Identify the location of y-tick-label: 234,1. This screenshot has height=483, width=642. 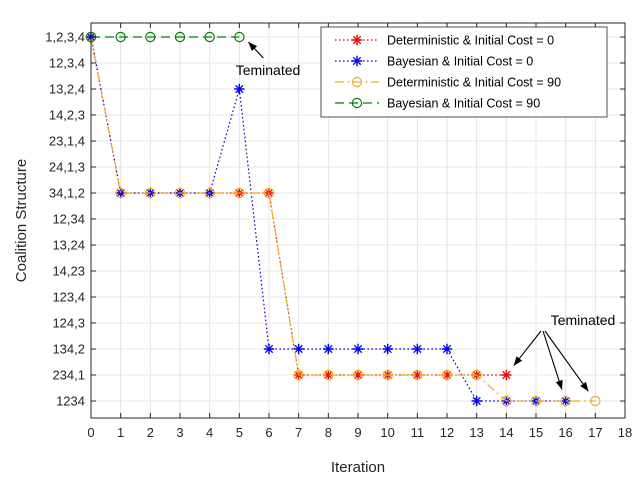
(68, 375).